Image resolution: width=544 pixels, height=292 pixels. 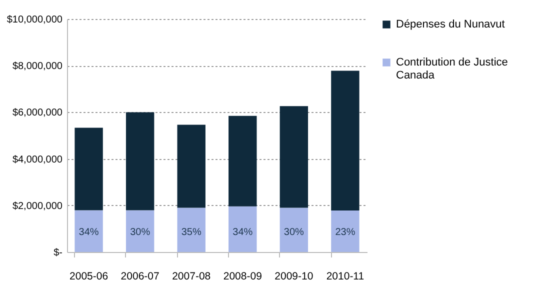 What do you see at coordinates (89, 276) in the screenshot?
I see `x-tick-label: 2005-06` at bounding box center [89, 276].